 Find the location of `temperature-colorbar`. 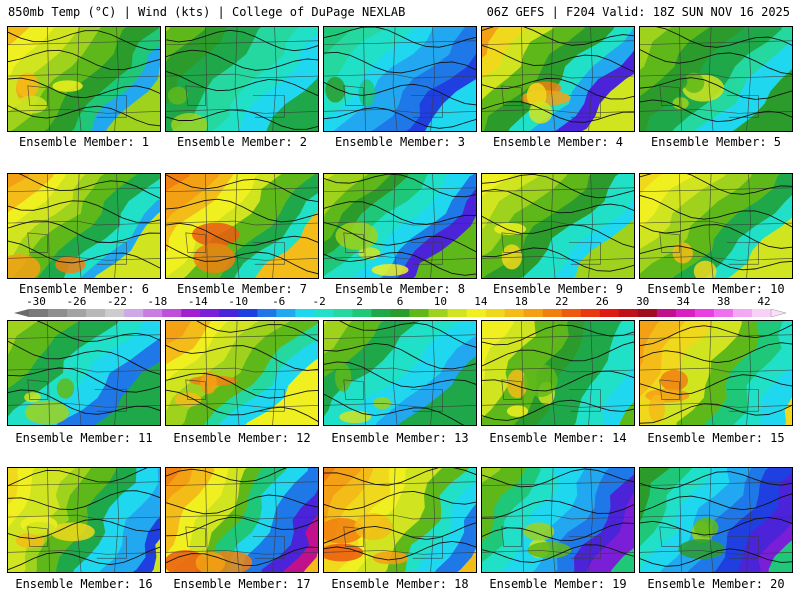

temperature-colorbar is located at coordinates (400, 313).